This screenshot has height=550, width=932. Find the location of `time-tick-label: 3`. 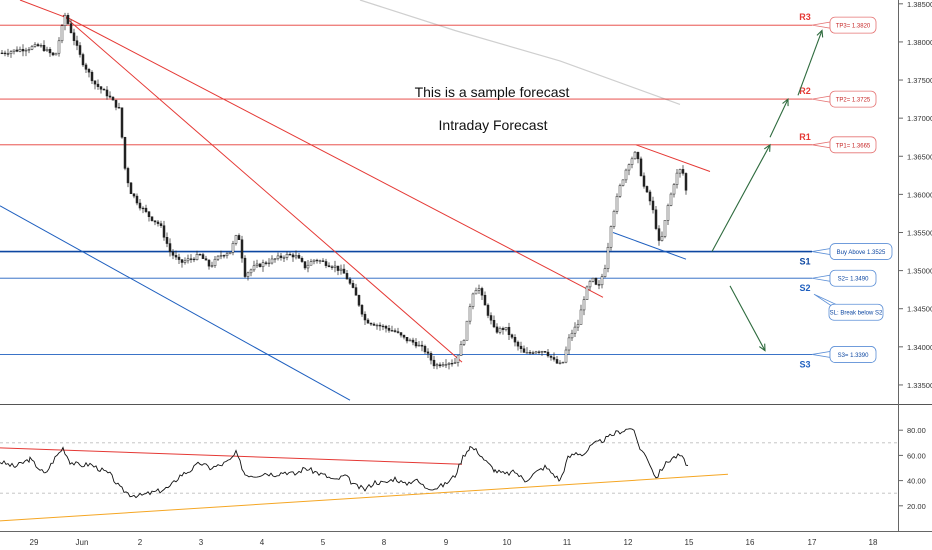

time-tick-label: 3 is located at coordinates (201, 542).